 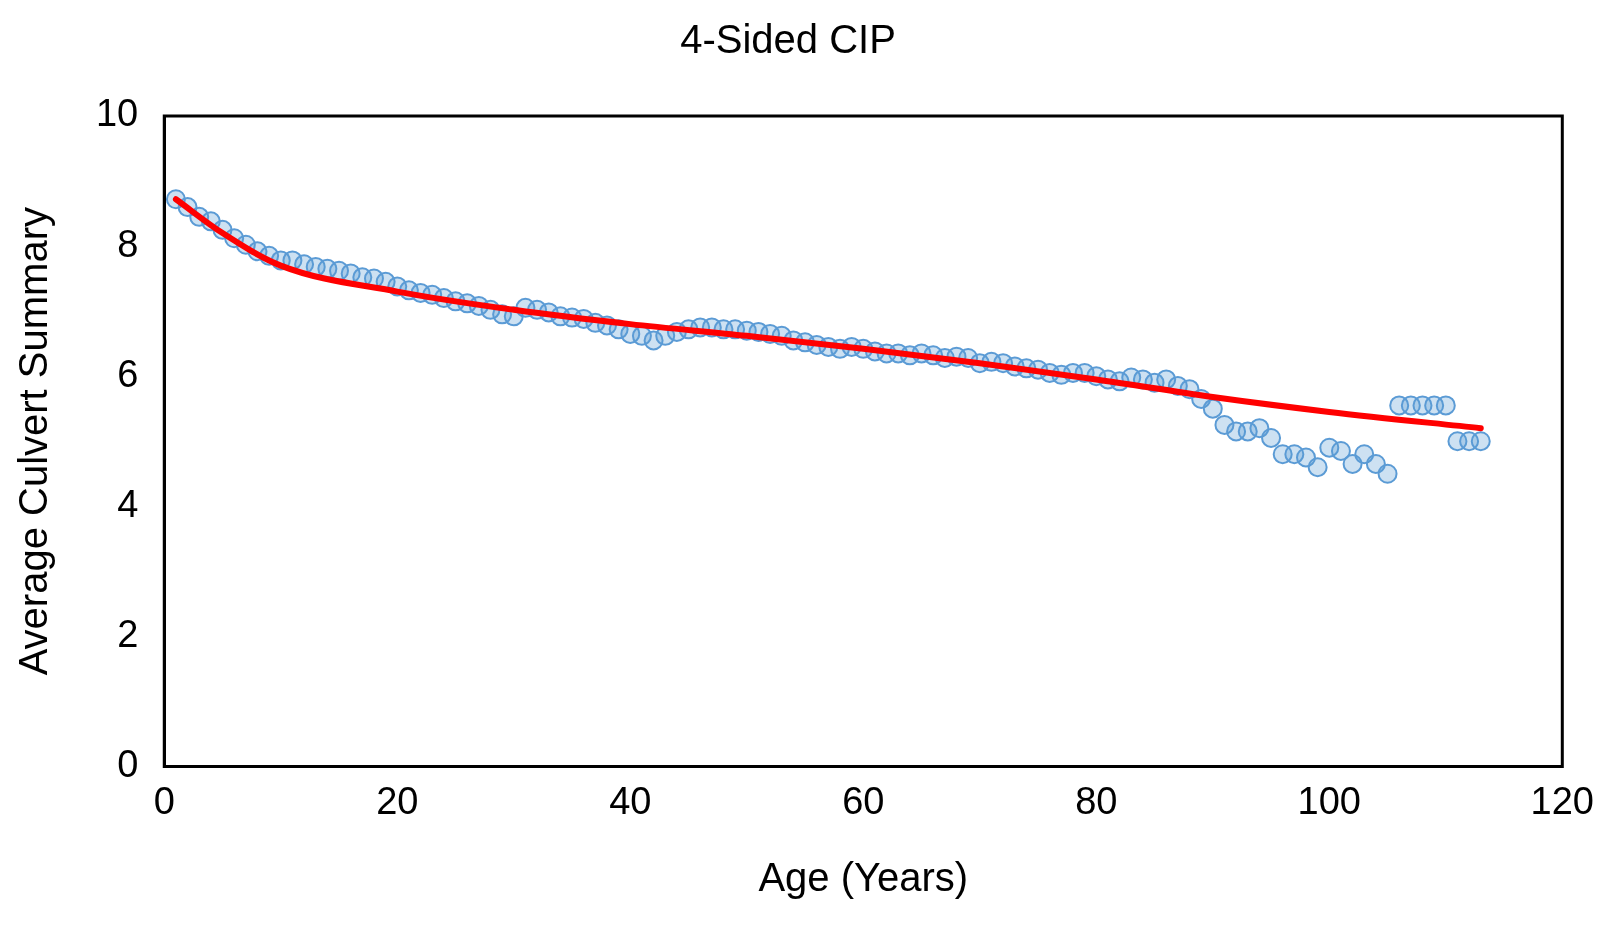 What do you see at coordinates (128, 503) in the screenshot?
I see `y-tick-label: 4` at bounding box center [128, 503].